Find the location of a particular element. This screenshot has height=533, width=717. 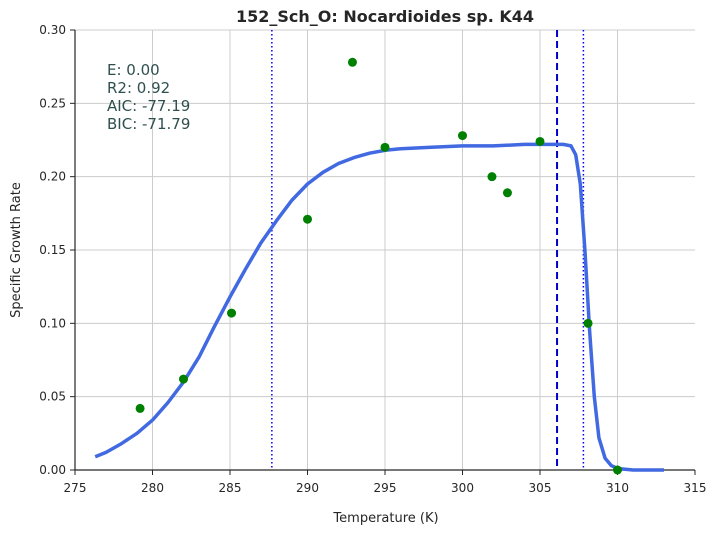

x-tick-label: 275 is located at coordinates (75, 488).